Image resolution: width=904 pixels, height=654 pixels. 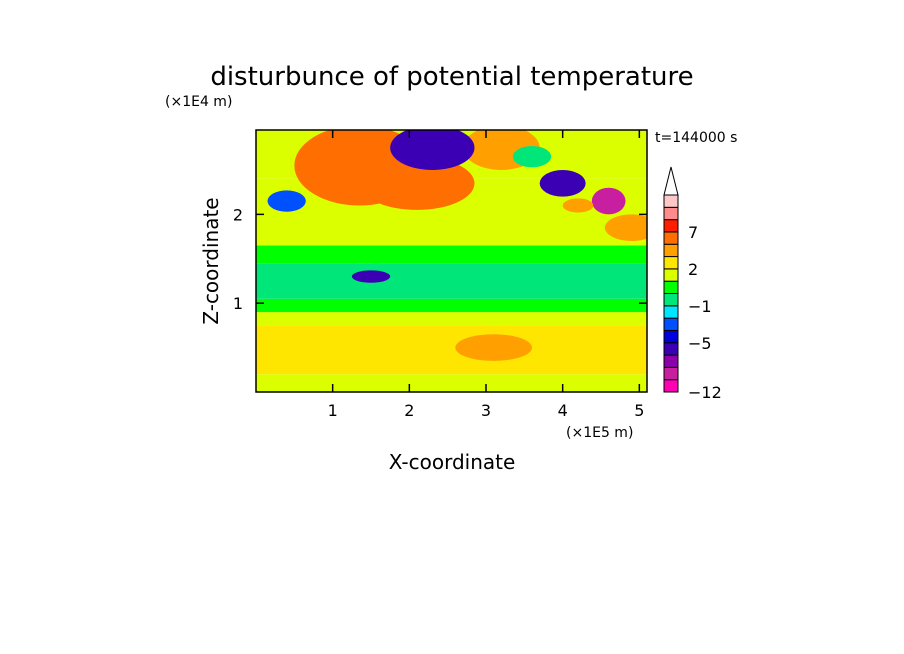 What do you see at coordinates (671, 181) in the screenshot?
I see `colorbar-extend-arrow` at bounding box center [671, 181].